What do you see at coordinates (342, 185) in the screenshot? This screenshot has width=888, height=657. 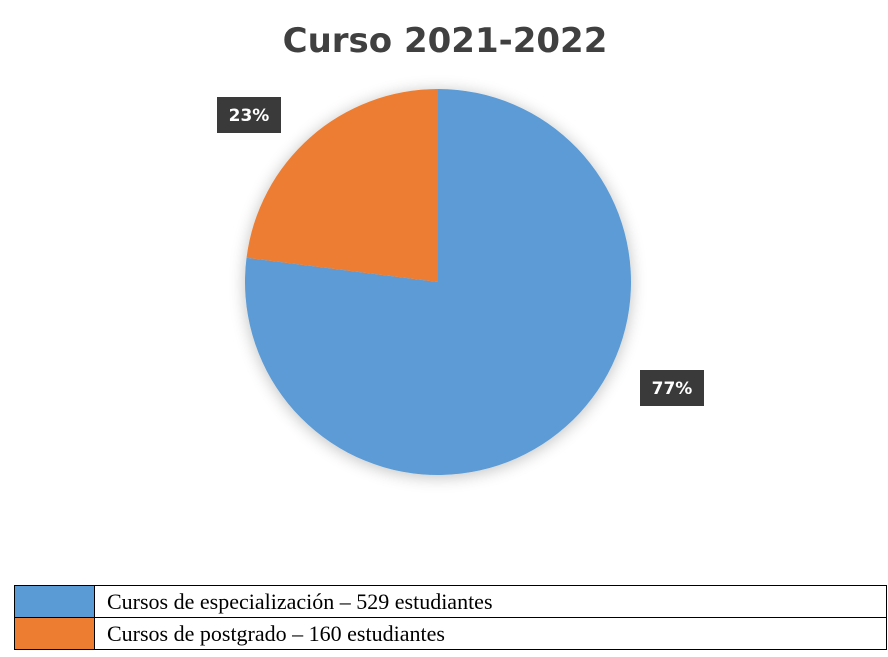 I see `pie-slice` at bounding box center [342, 185].